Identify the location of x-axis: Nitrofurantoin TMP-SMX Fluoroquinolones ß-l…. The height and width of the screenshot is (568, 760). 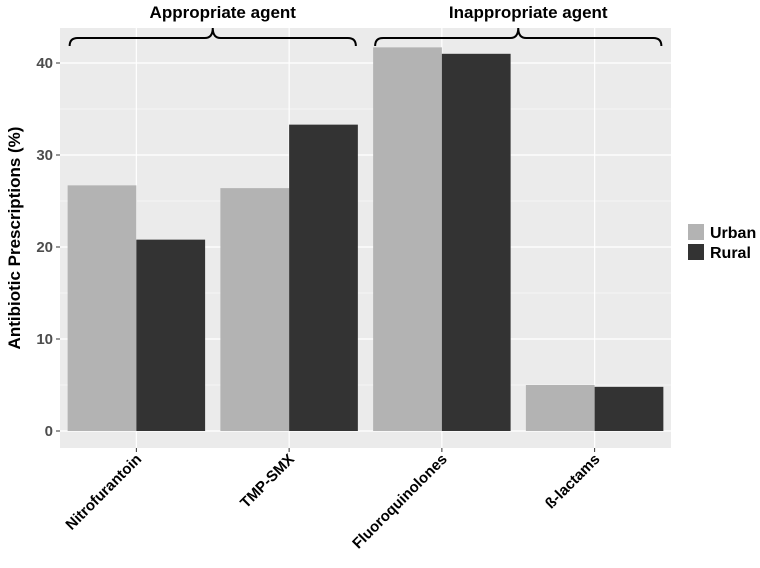
(332, 500).